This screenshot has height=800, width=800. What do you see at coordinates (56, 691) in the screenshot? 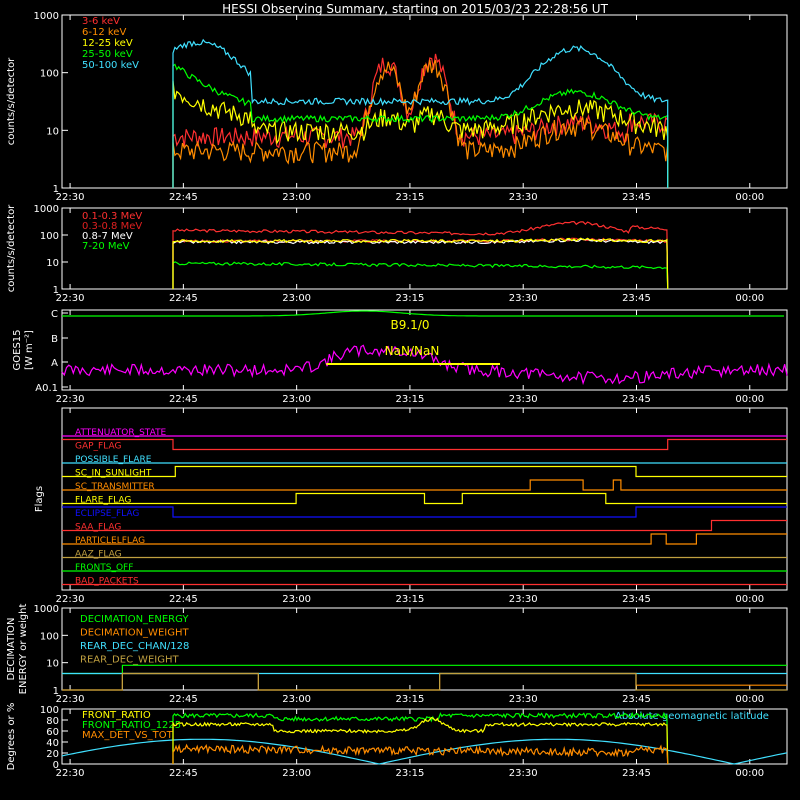
I see `y-tick-label: 1` at bounding box center [56, 691].